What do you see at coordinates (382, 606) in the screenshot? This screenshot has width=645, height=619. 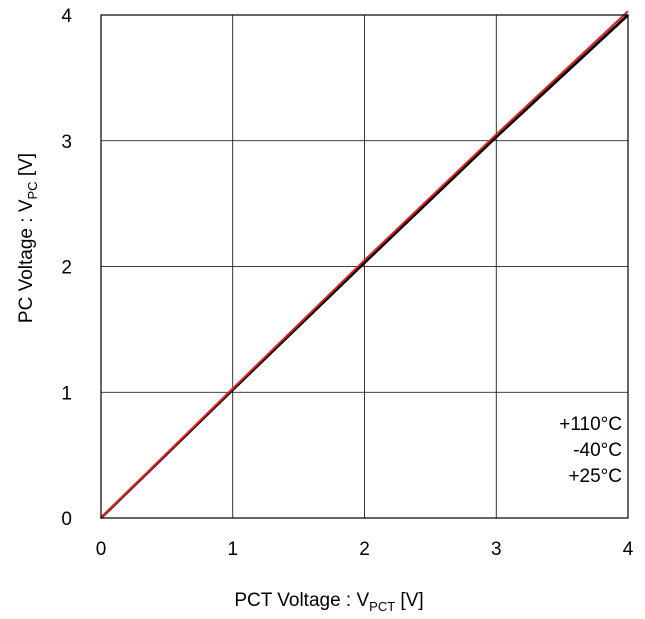 I see `x-axis-label-sub: PCT` at bounding box center [382, 606].